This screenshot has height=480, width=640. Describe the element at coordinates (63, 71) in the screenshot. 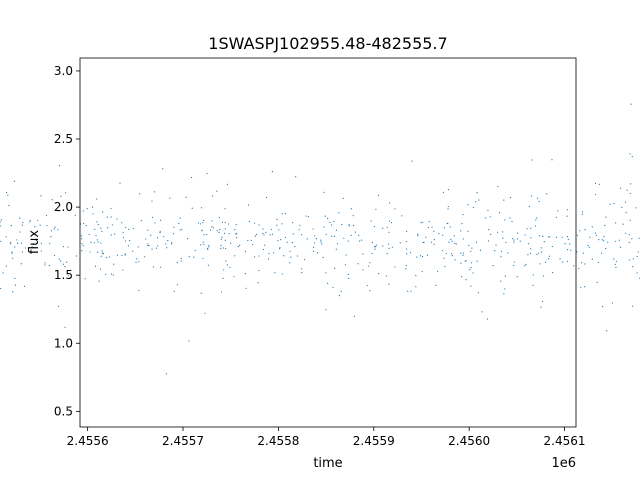

I see `y-tick-label: 3.0` at that location.